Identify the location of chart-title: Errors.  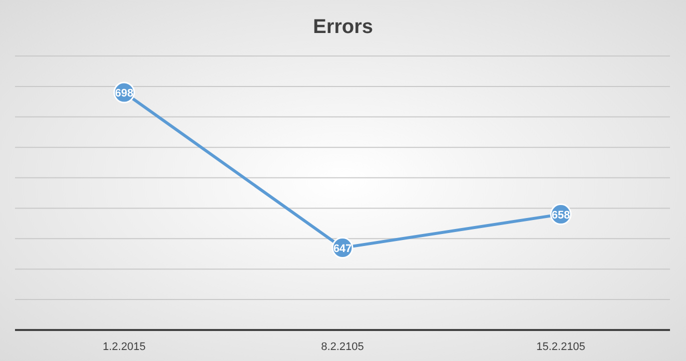
(343, 27).